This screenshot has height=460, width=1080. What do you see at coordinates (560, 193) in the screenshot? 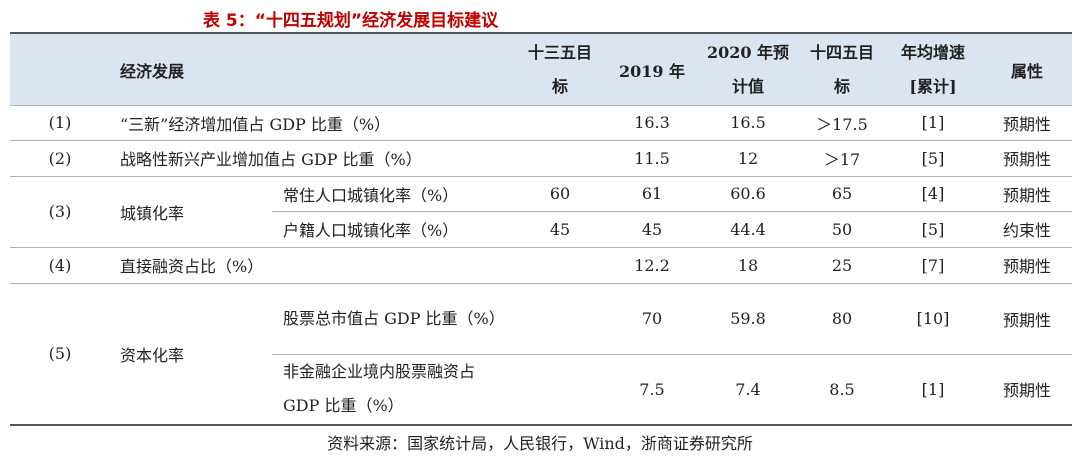
I see `cell-plan13: 60` at bounding box center [560, 193].